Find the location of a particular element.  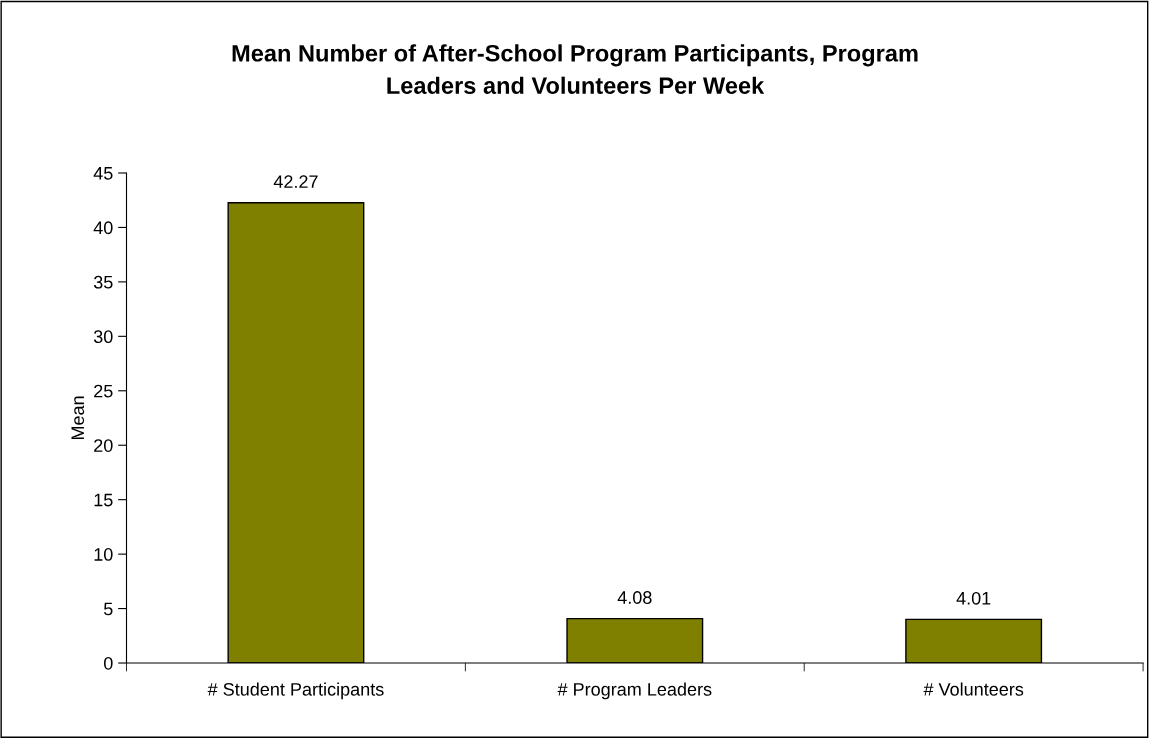

x-tick-label: # Student Participants is located at coordinates (295, 691).